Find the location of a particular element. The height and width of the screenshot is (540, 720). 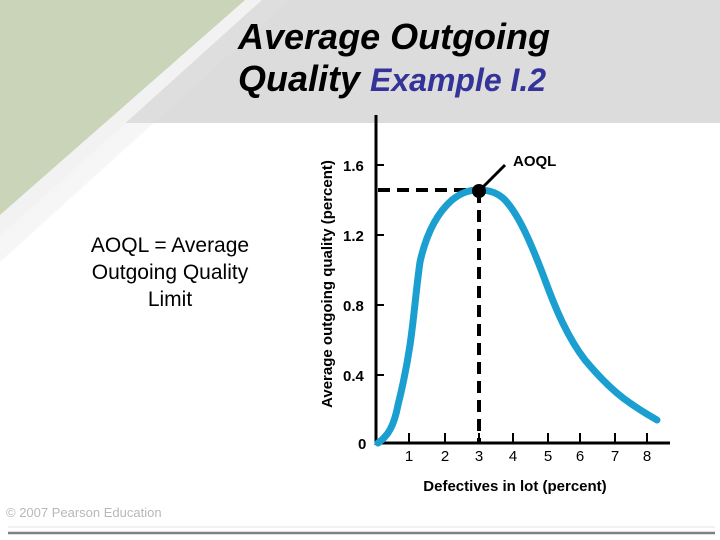

slide-title: Average Outgoing Quality is located at coordinates (394, 57).